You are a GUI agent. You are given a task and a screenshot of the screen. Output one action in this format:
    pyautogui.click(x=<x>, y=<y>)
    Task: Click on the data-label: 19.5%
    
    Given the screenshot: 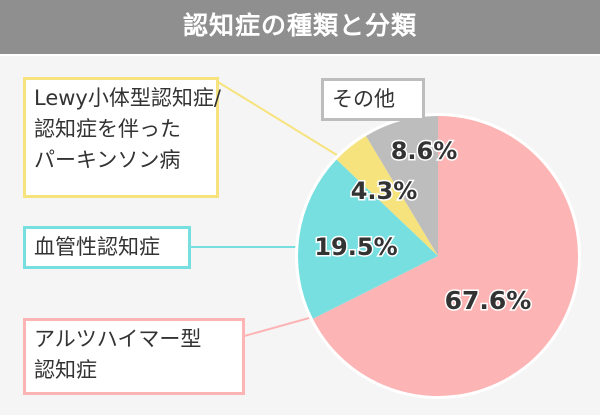 What is the action you would take?
    pyautogui.click(x=355, y=247)
    